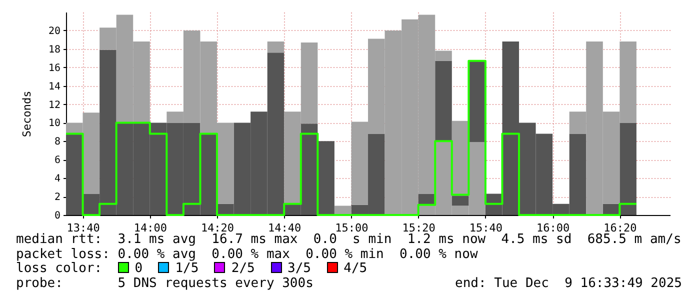  I want to click on y-tick-label: 18, so click(54, 50).